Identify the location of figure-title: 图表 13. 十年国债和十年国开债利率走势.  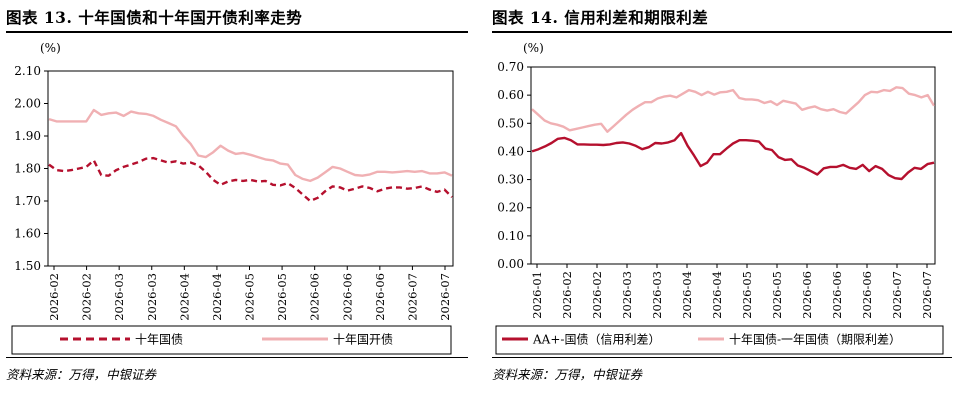
(154, 17).